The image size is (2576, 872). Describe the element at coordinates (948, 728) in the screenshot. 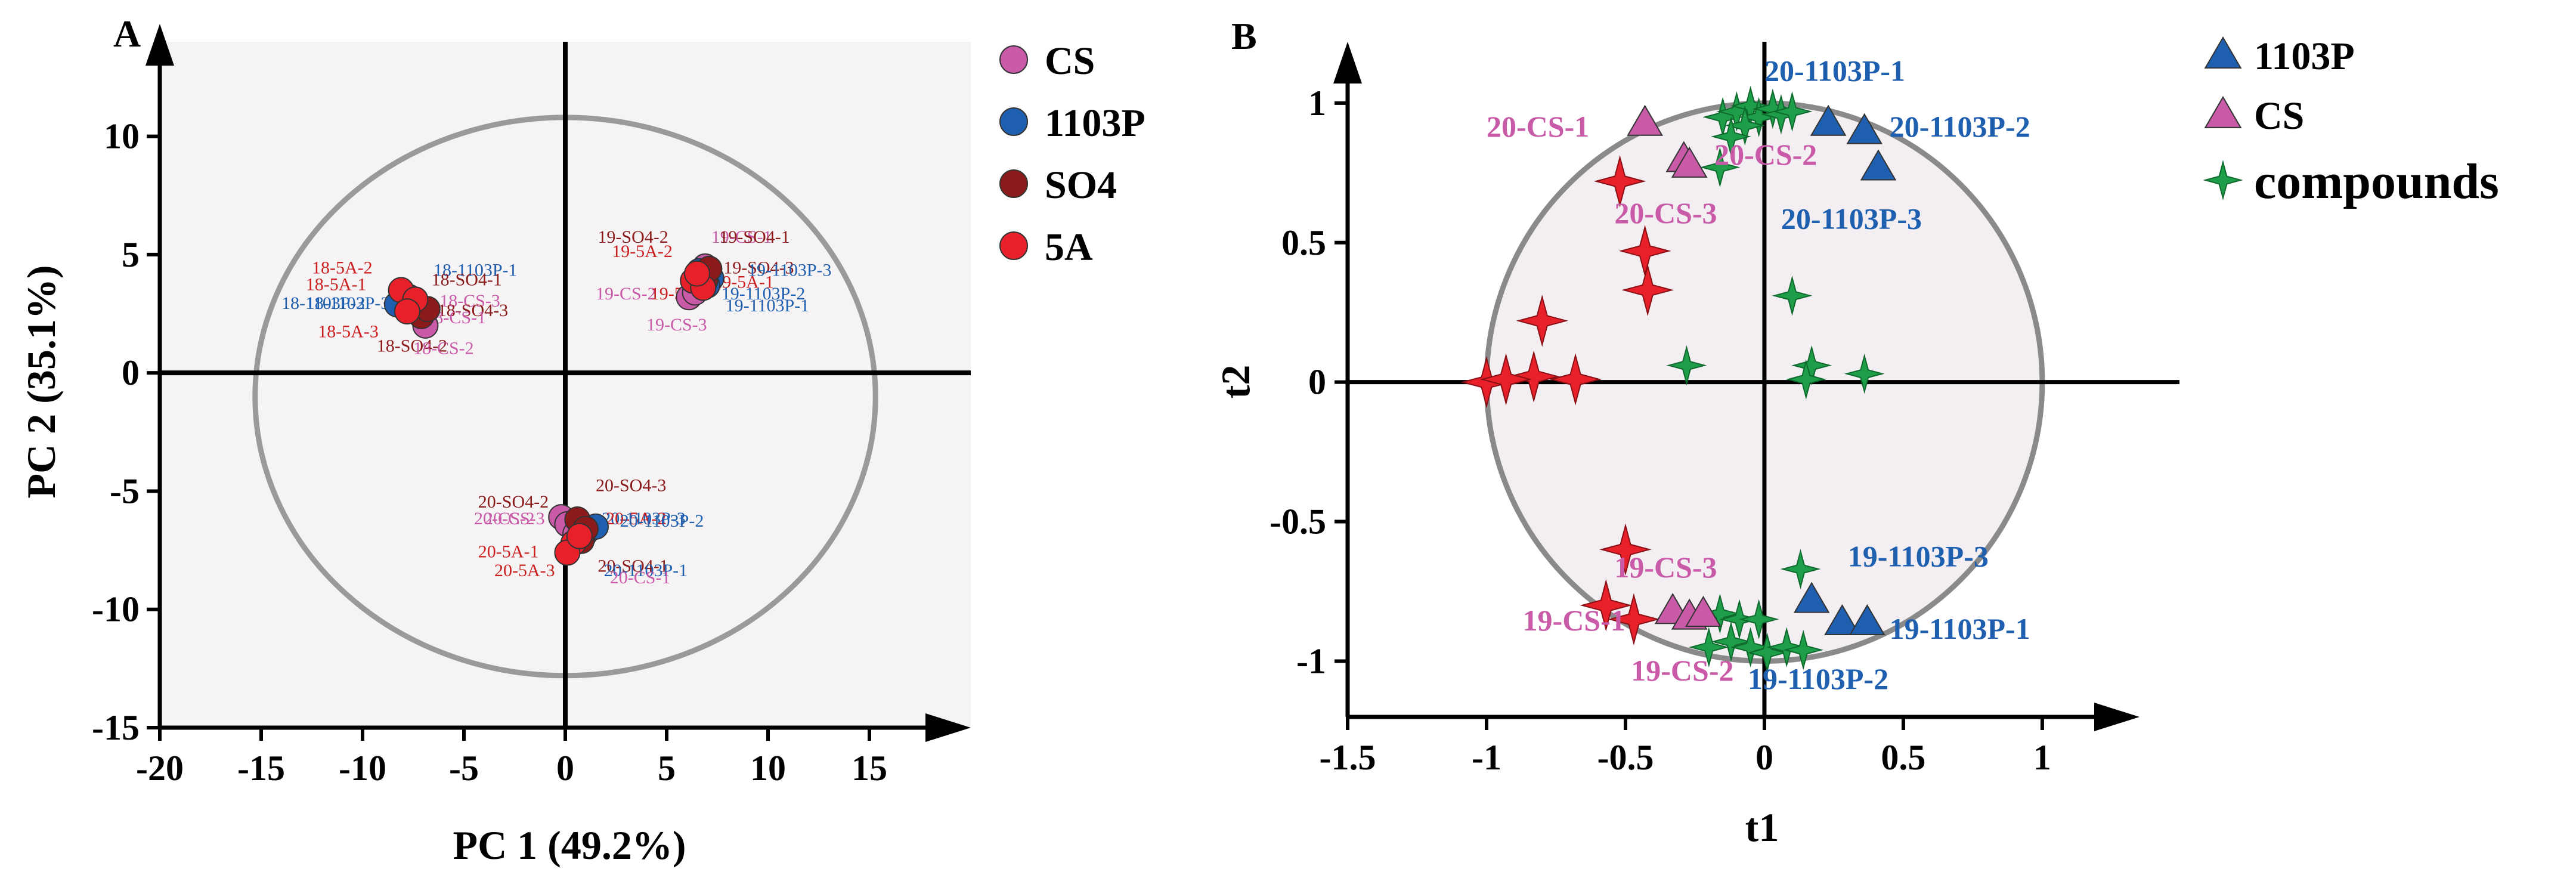

I see `plot-a-x-arrow` at that location.